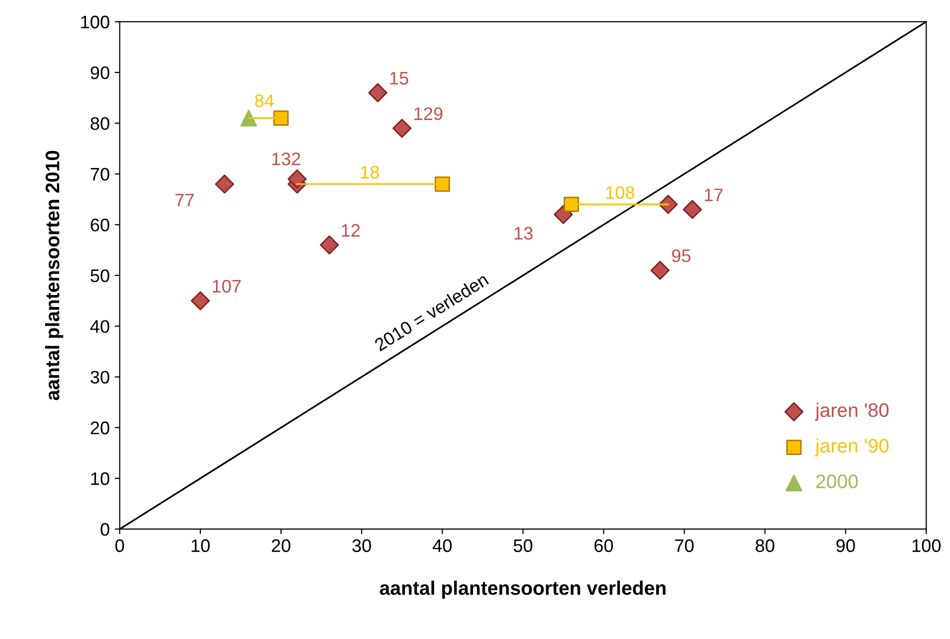 The height and width of the screenshot is (639, 950). I want to click on x-tick-label: 30, so click(361, 545).